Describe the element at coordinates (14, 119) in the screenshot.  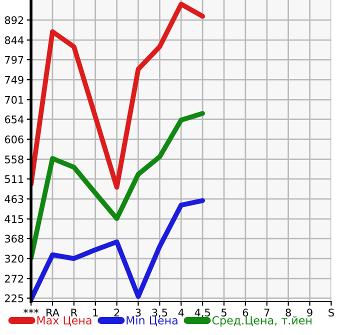
I see `y-tick-label: 654` at that location.